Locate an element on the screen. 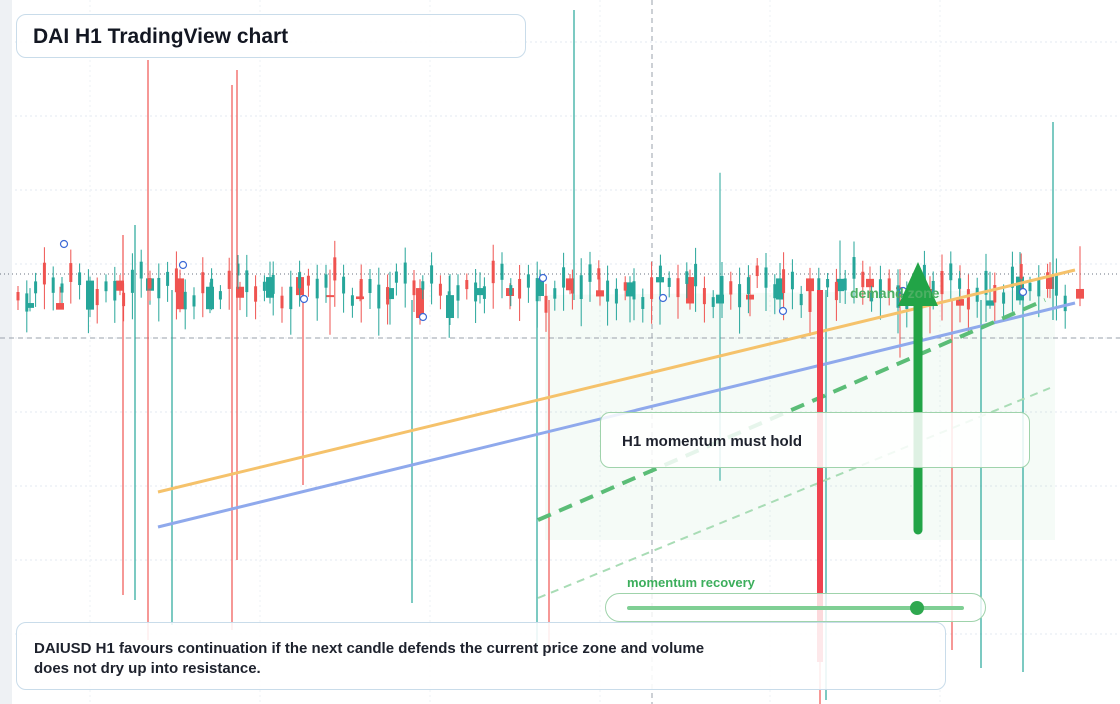  callout-panel: H1 momentum must hold is located at coordinates (815, 440).